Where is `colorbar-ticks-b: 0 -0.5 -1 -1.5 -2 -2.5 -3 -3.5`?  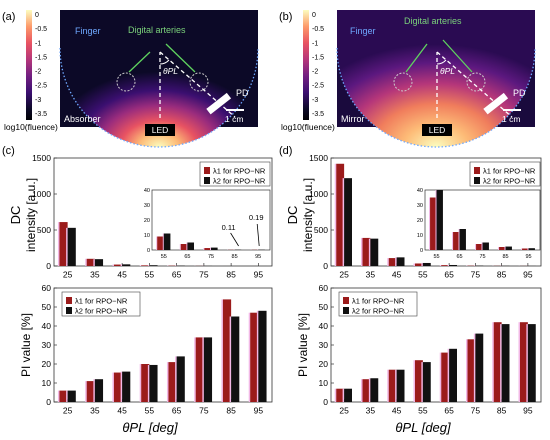 colorbar-ticks-b: 0 -0.5 -1 -1.5 -2 -2.5 -3 -3.5 is located at coordinates (318, 65).